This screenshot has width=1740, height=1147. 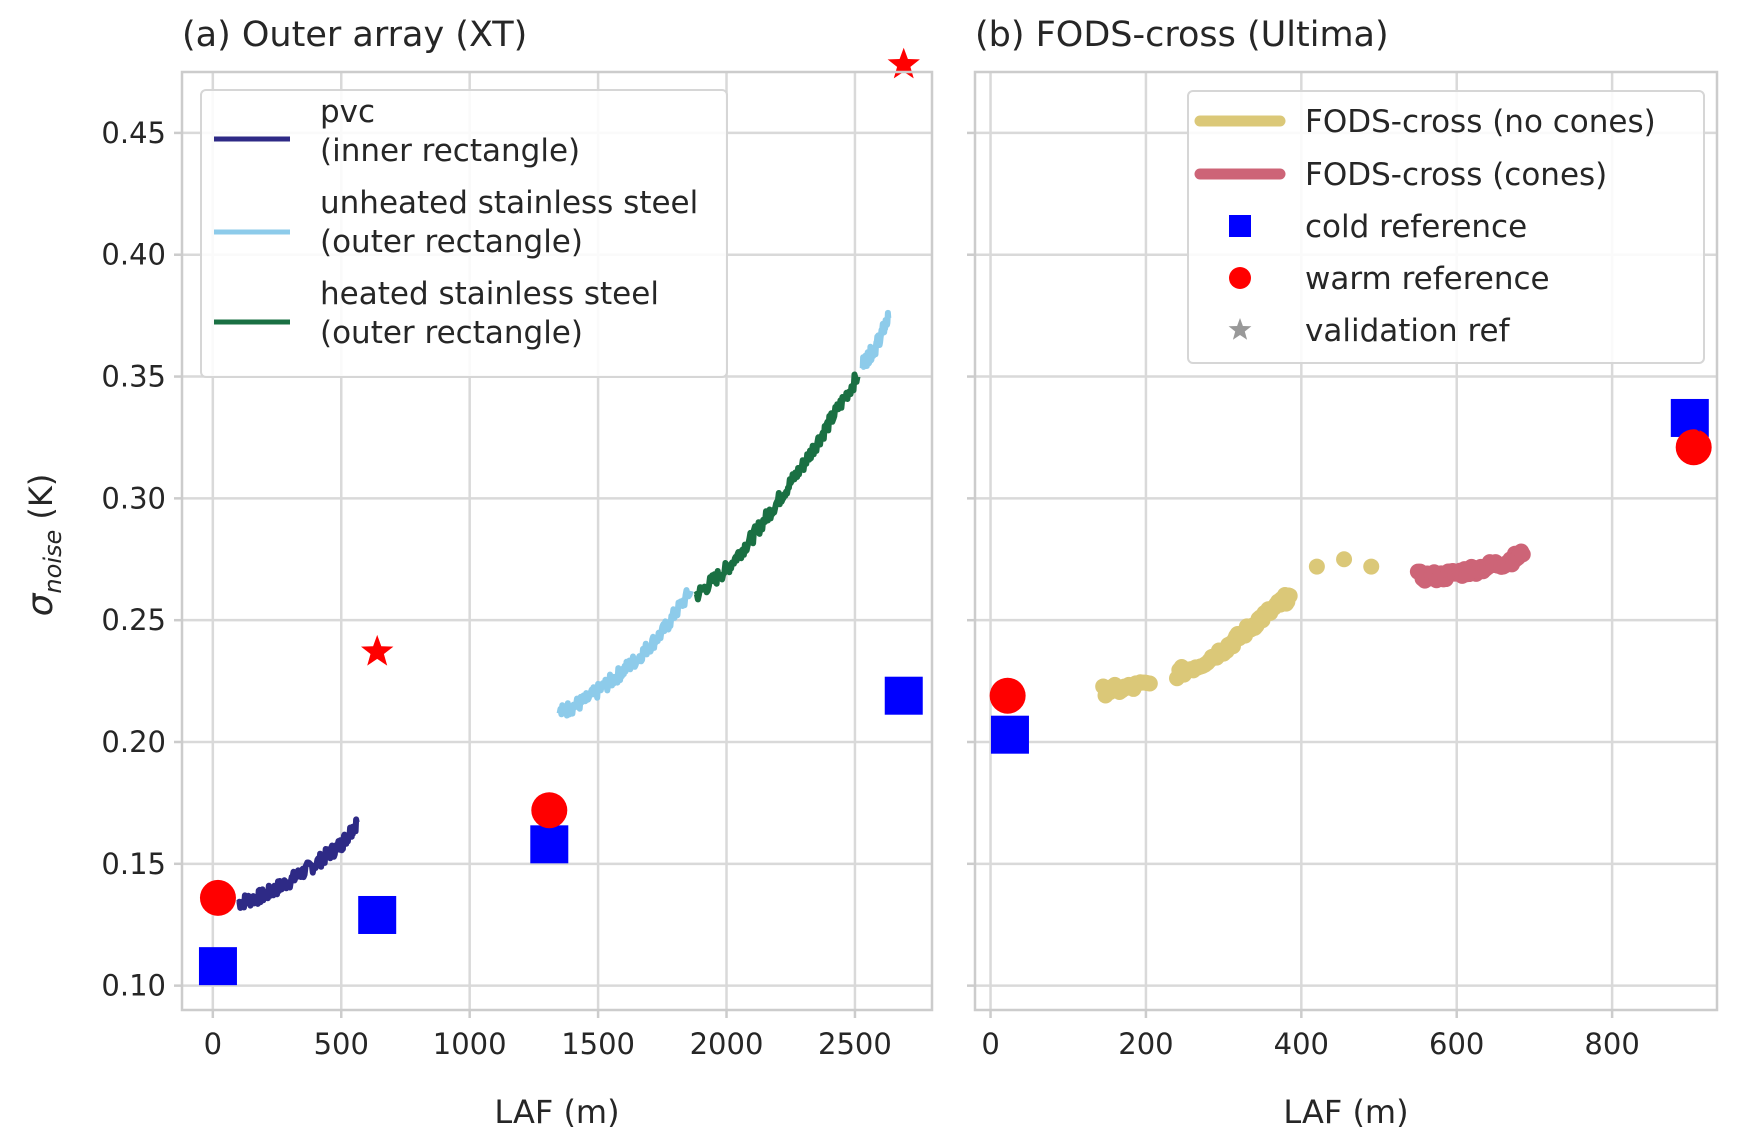 I want to click on x-tick-label: 2000, so click(x=727, y=1044).